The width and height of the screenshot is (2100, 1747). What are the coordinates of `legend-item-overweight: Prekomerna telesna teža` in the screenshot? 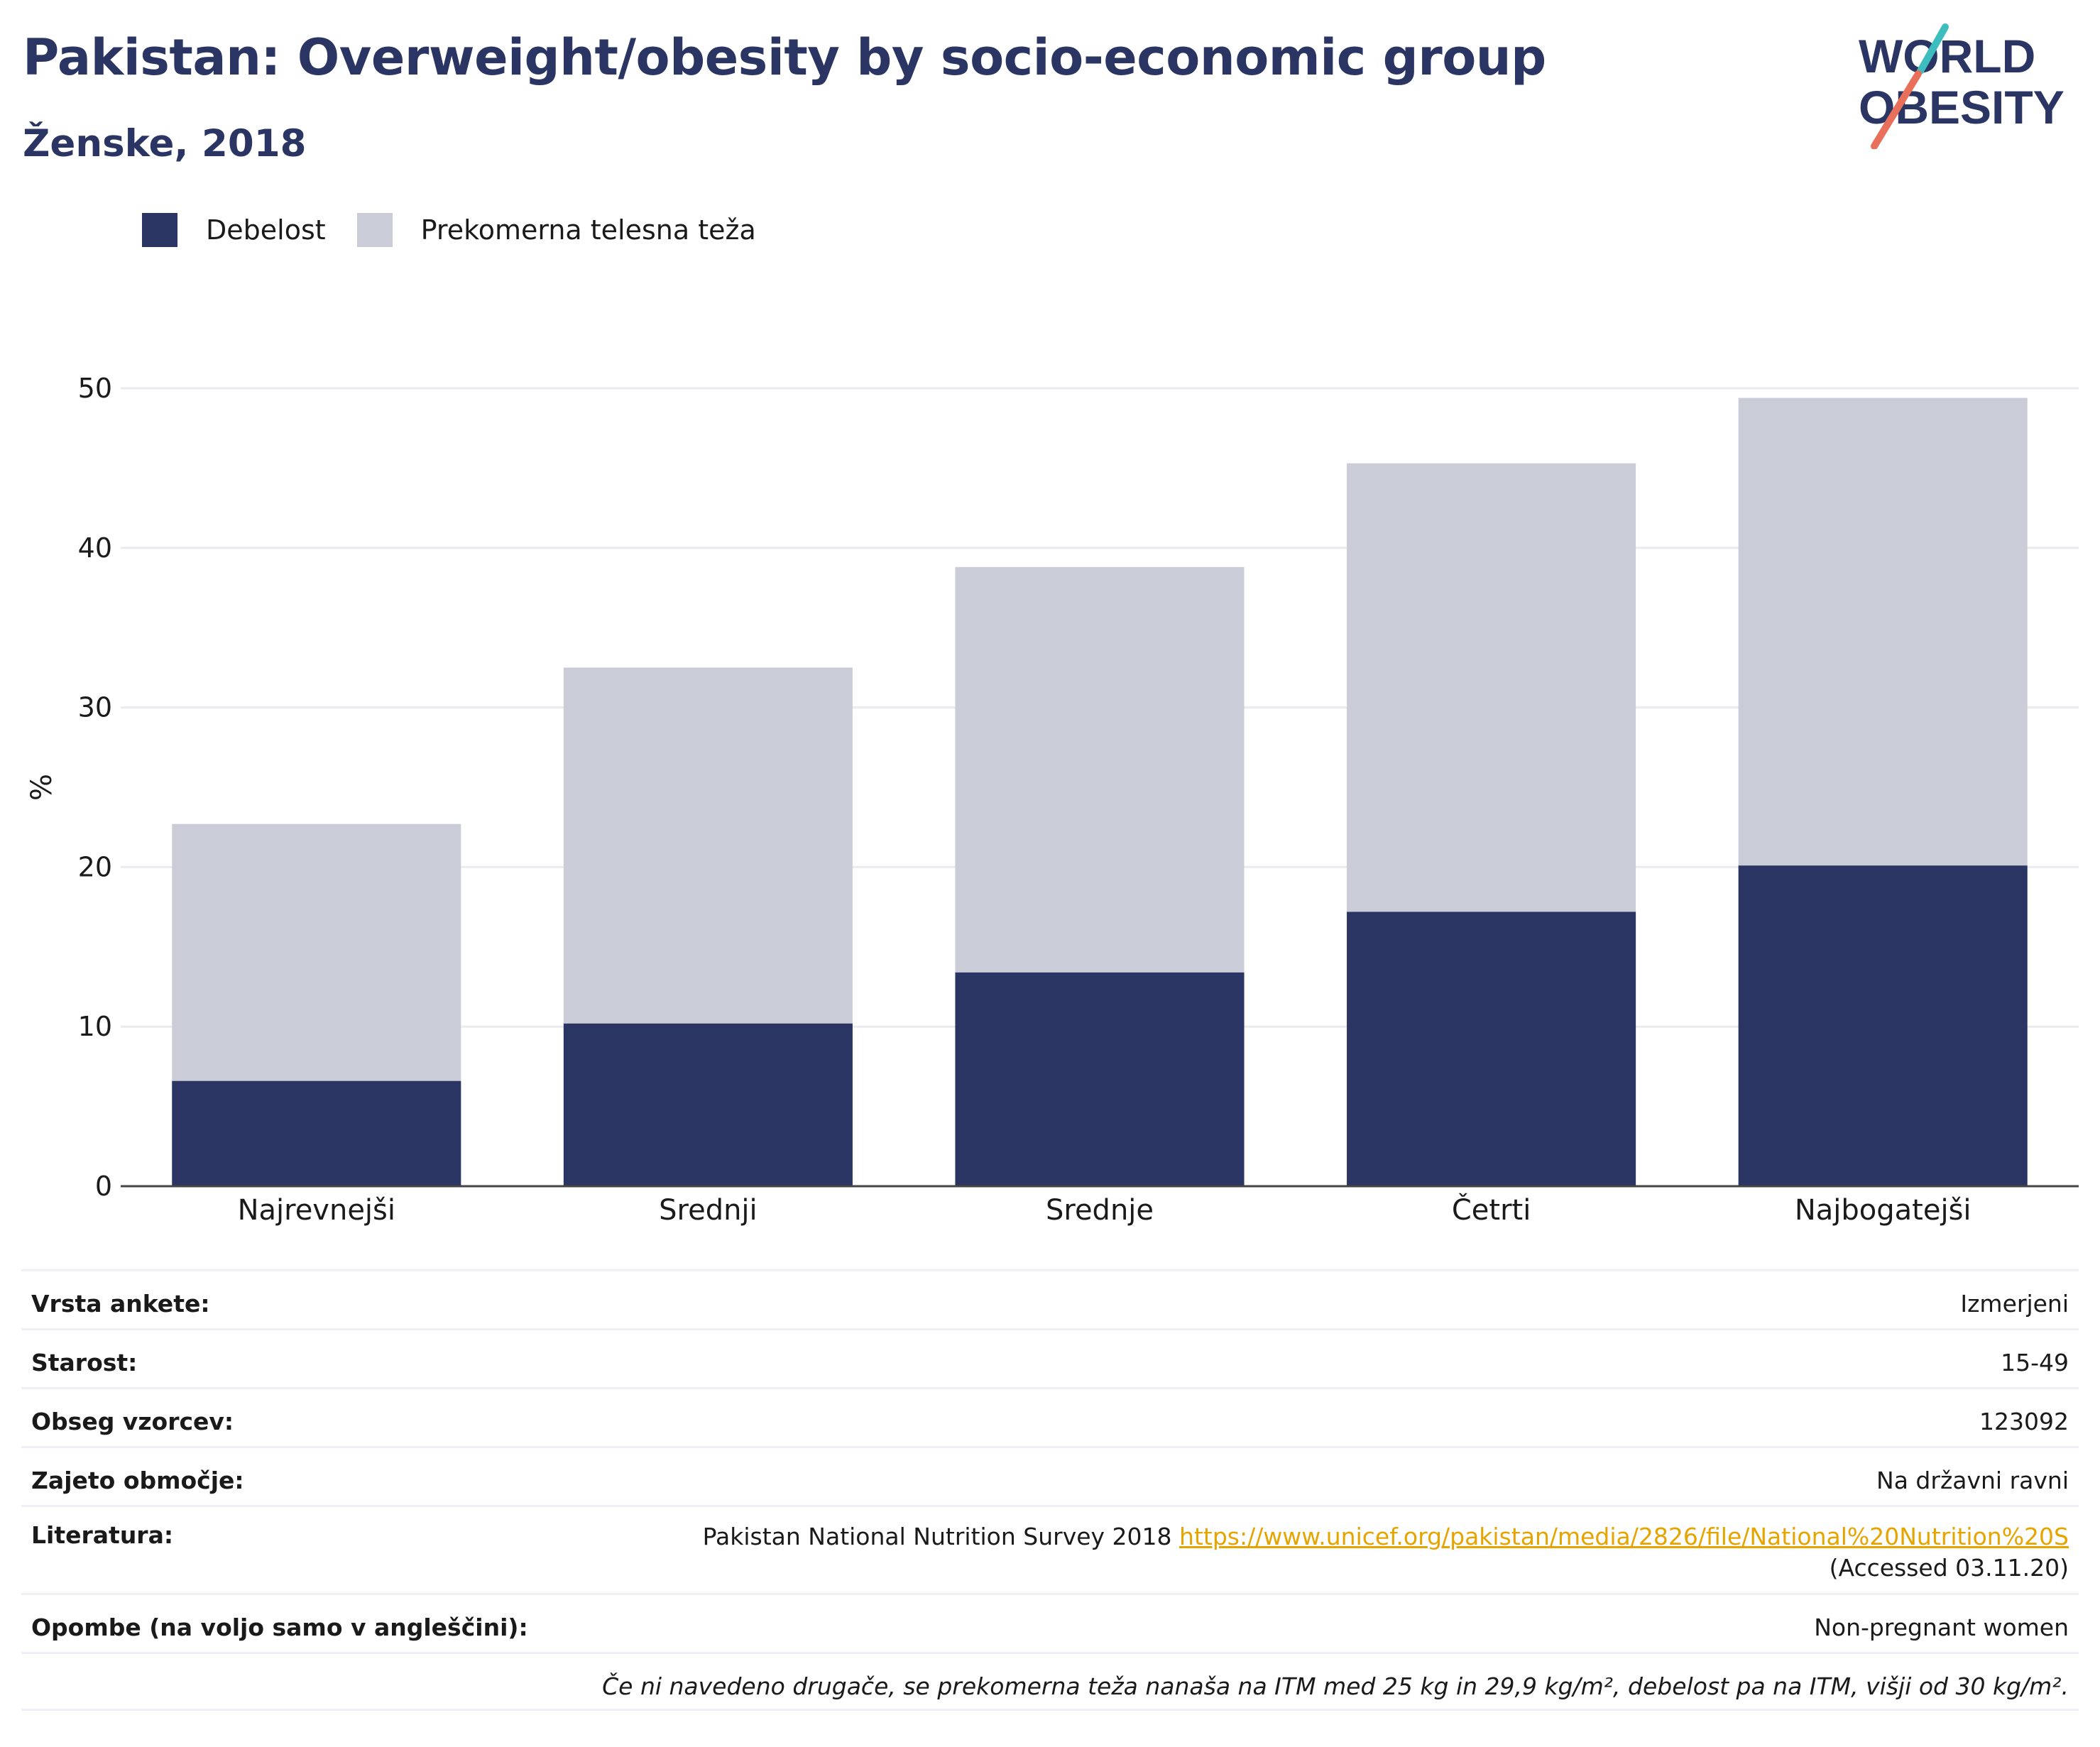 It's located at (556, 230).